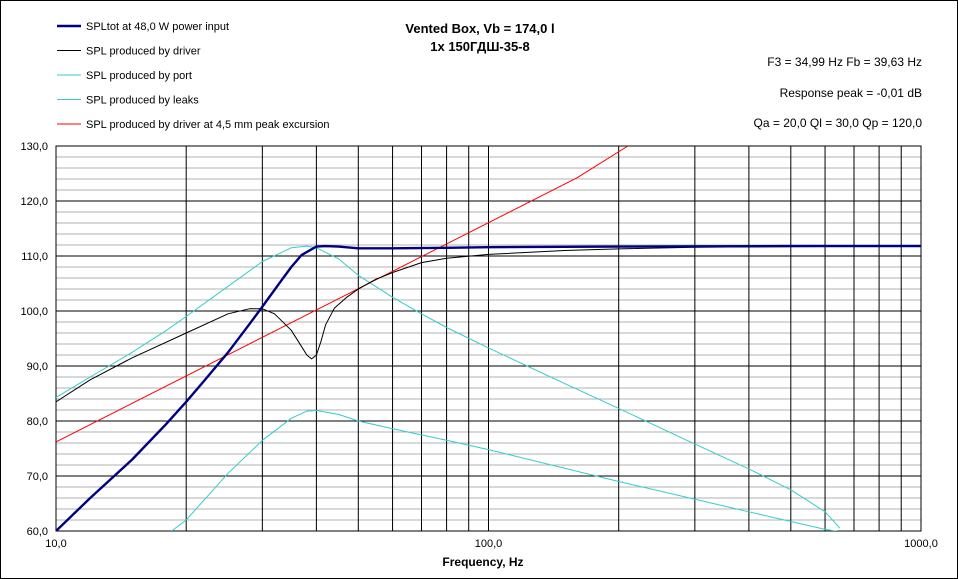 This screenshot has width=958, height=579. I want to click on y-tick-label: 130,0, so click(34, 147).